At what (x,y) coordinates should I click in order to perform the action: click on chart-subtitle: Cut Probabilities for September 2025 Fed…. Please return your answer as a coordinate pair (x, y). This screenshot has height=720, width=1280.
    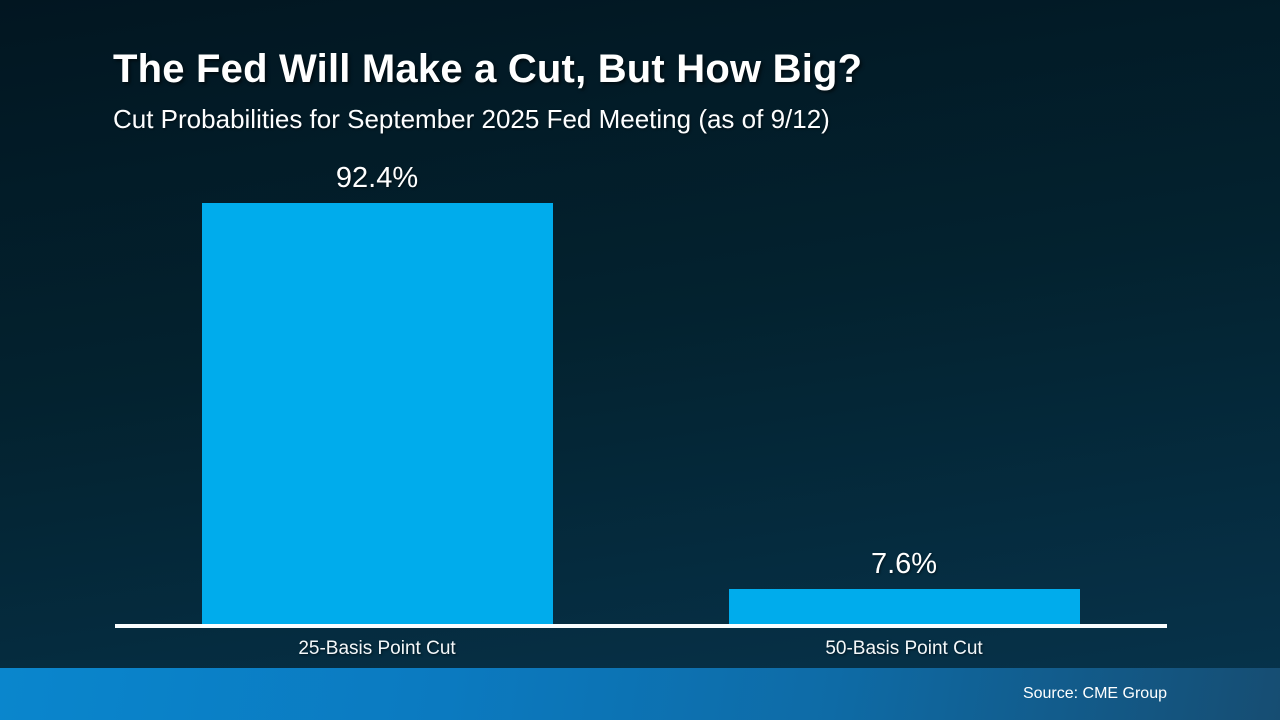
    Looking at the image, I should click on (471, 119).